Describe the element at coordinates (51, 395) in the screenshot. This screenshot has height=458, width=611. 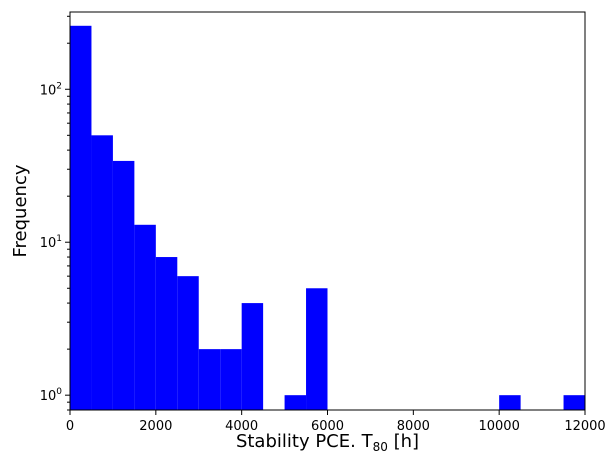
I see `y-tick-label: 10⁰` at that location.